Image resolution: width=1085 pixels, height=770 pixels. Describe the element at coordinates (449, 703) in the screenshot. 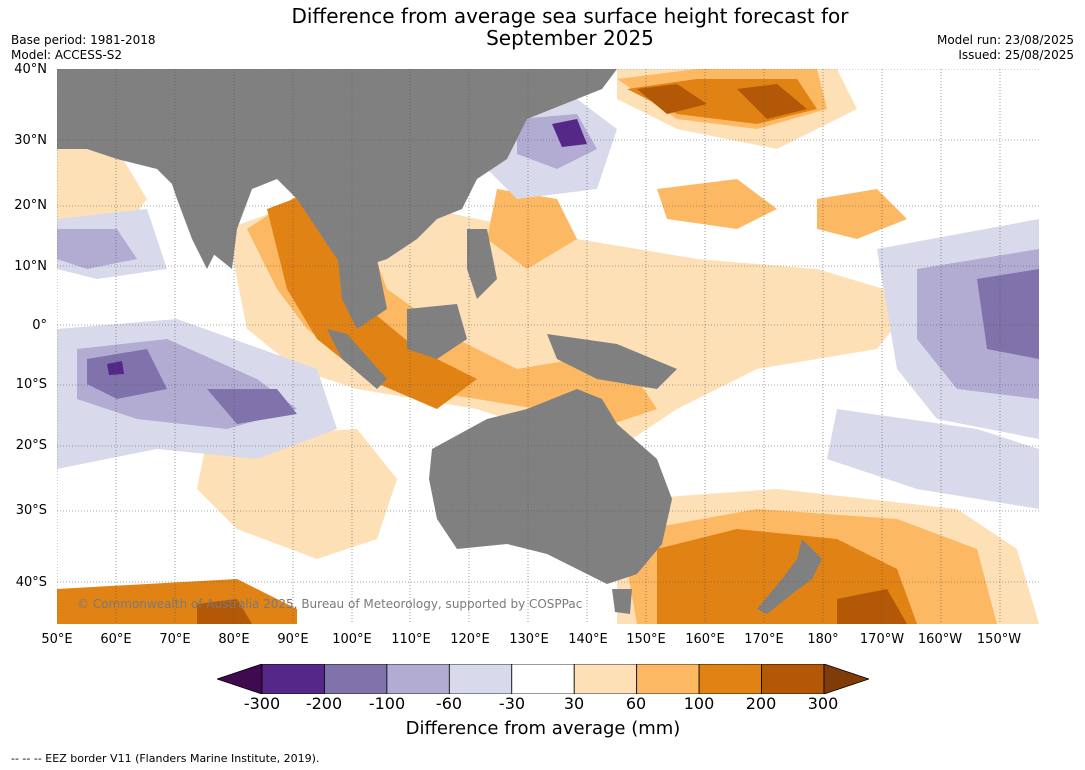

I see `colorbar-tick: -60` at that location.